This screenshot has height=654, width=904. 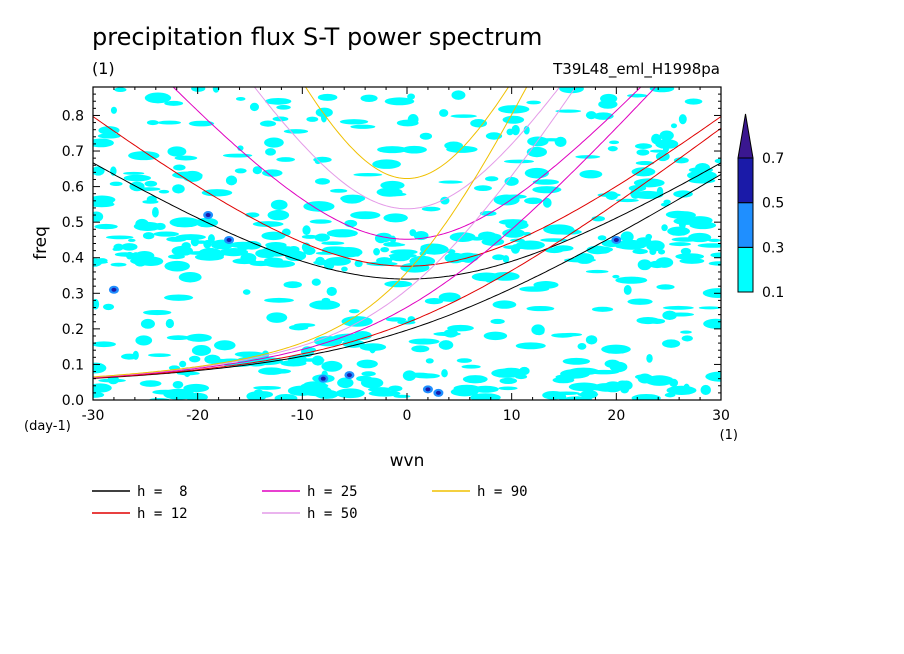 I want to click on y-tick-label: 0.3, so click(x=73, y=294).